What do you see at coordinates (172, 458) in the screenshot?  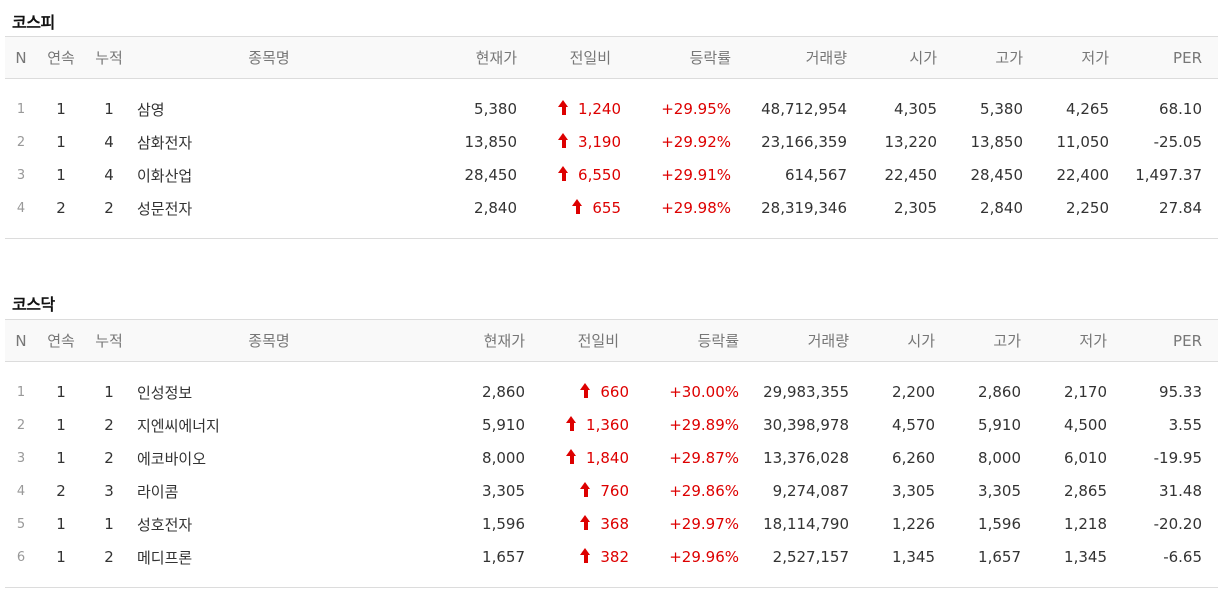 I see `stock-name-link: 에코바이오` at bounding box center [172, 458].